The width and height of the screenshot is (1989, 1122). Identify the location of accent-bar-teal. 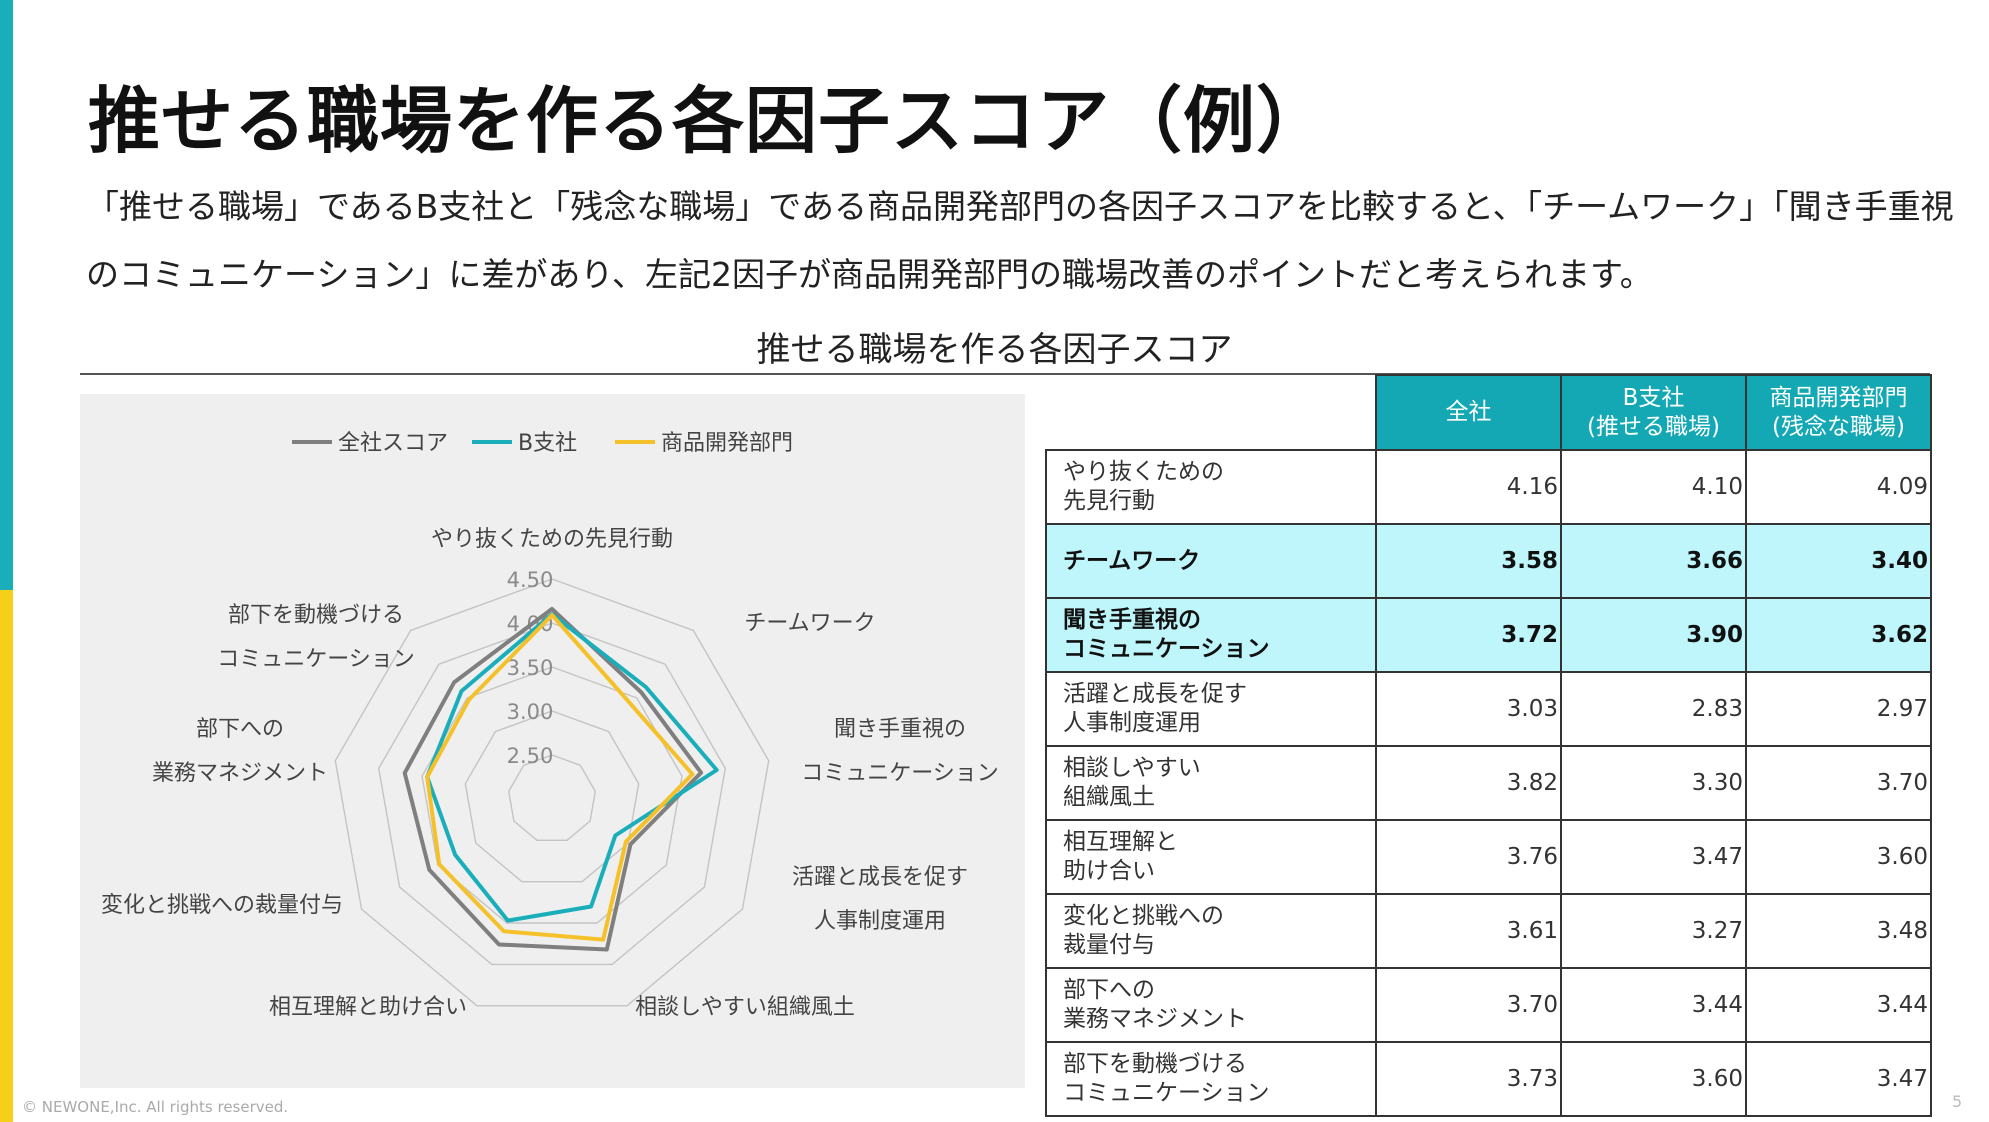
(6, 295).